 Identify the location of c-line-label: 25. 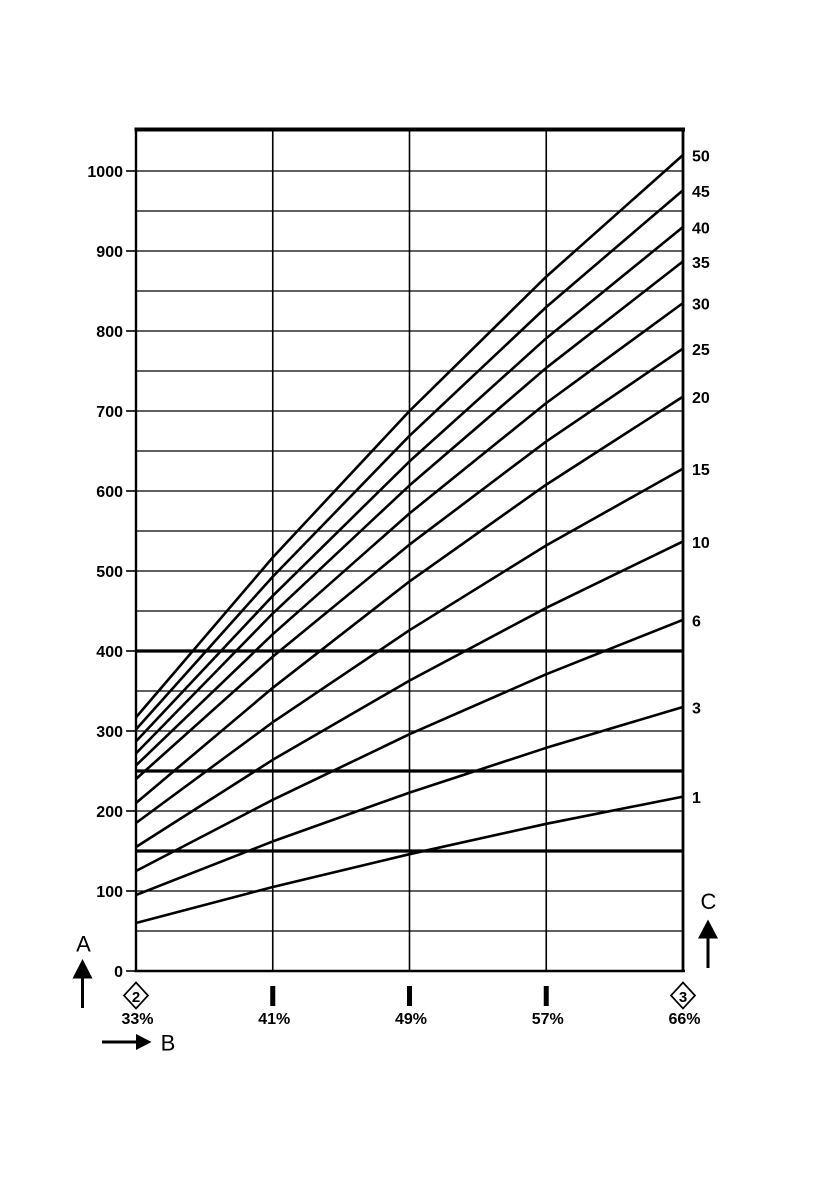
(701, 350).